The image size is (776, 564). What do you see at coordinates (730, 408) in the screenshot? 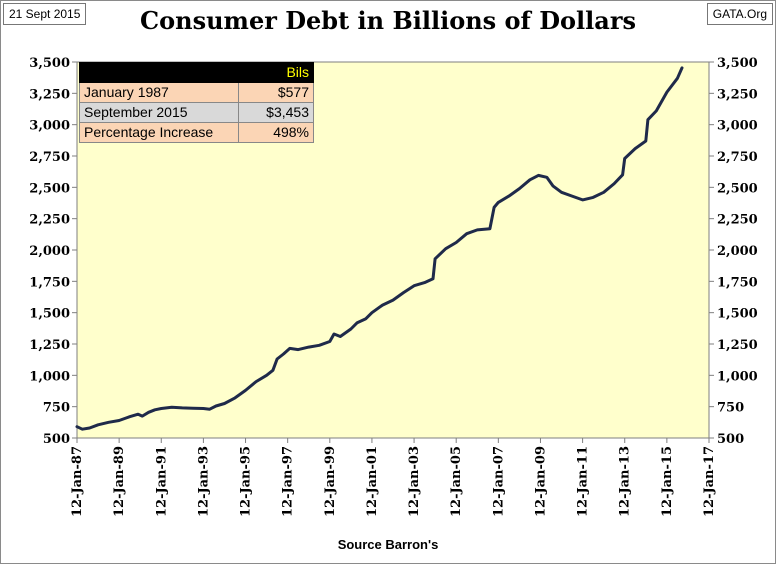
I see `y-tick-label-right: 750` at bounding box center [730, 408].